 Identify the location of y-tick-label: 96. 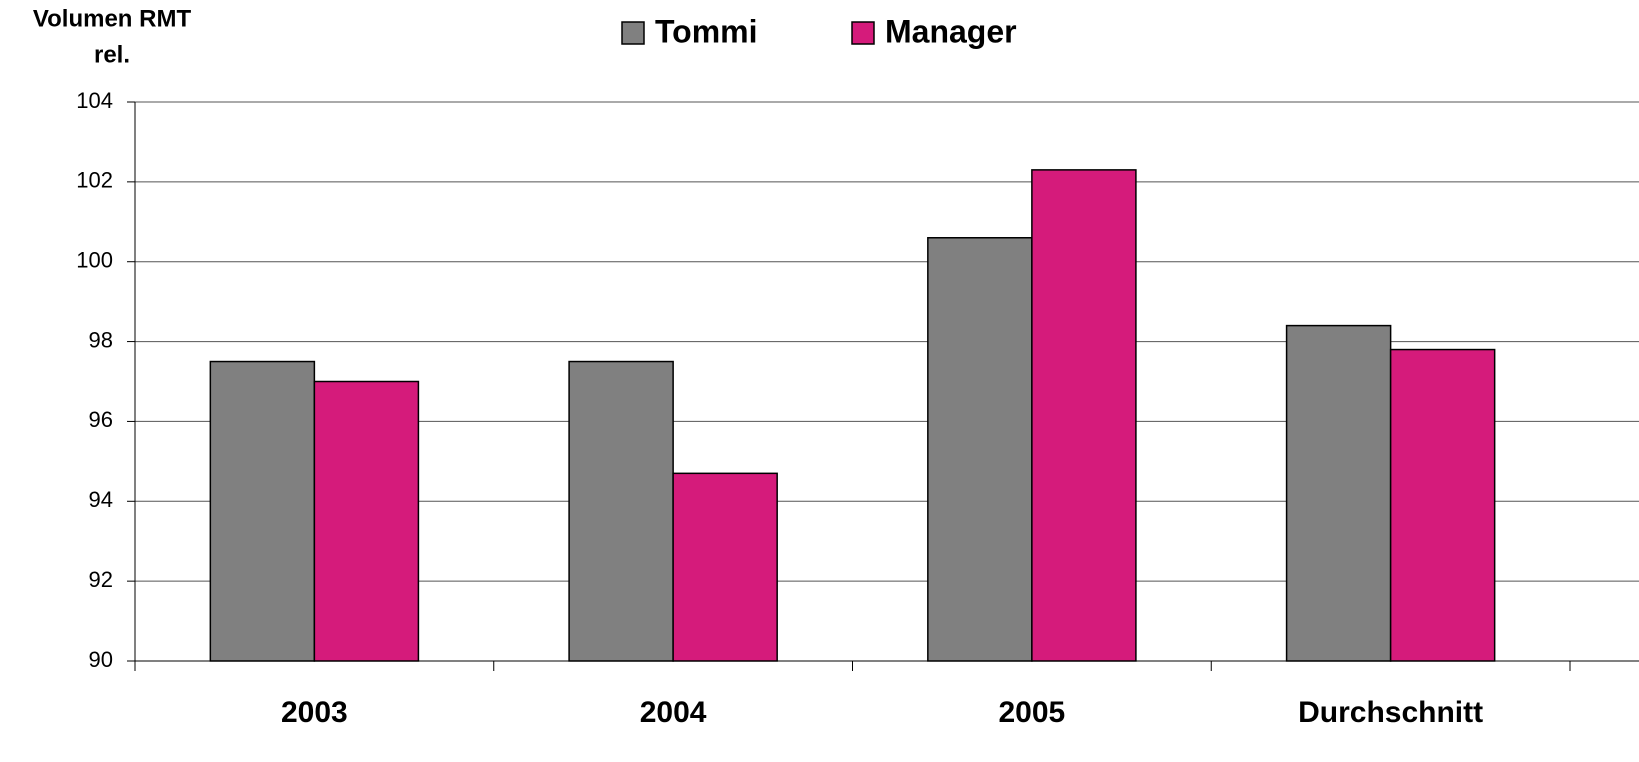
(101, 419).